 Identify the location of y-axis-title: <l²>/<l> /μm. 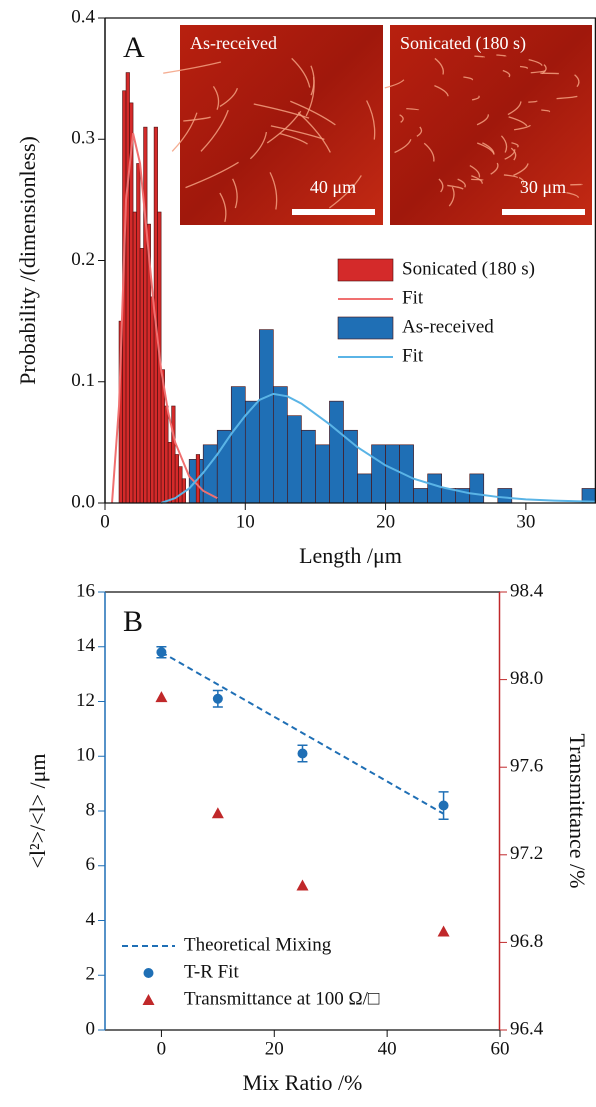
(37, 810).